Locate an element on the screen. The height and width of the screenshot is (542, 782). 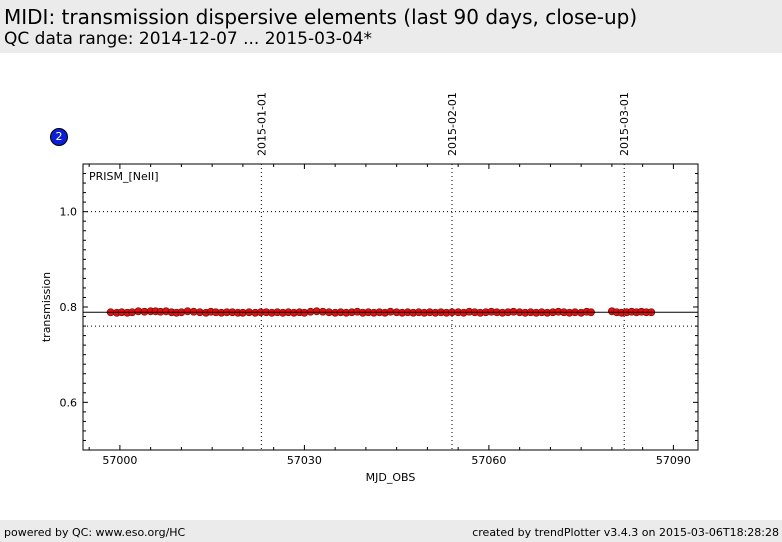
date-marker-label: 2015-03-01 is located at coordinates (624, 124).